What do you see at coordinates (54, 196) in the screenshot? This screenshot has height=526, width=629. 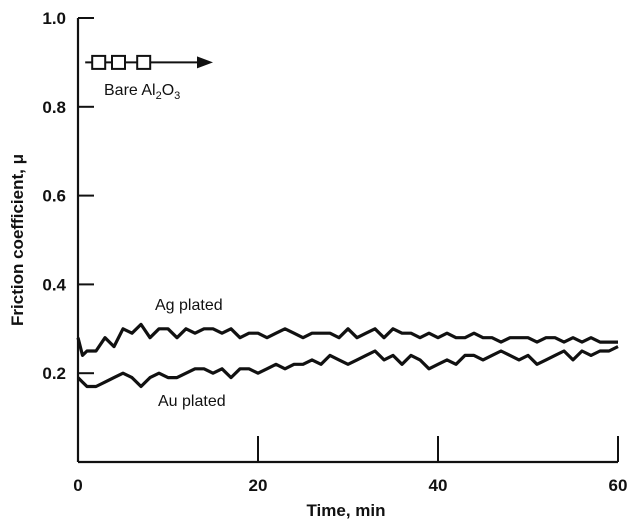 I see `y-tick-label: 0.6` at bounding box center [54, 196].